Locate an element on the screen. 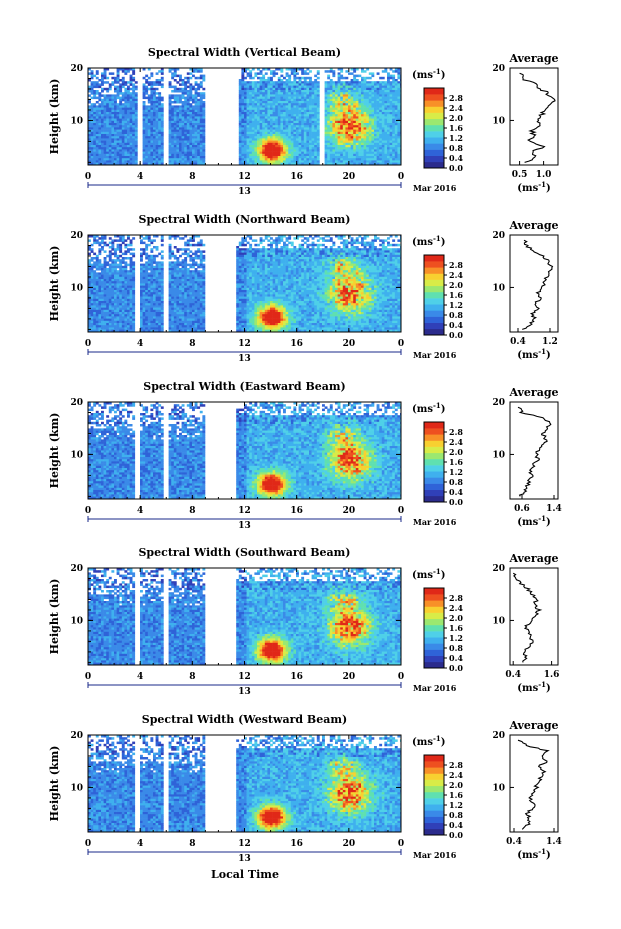 This screenshot has height=929, width=621. avg-x-tick-label: 1.0 is located at coordinates (544, 175).